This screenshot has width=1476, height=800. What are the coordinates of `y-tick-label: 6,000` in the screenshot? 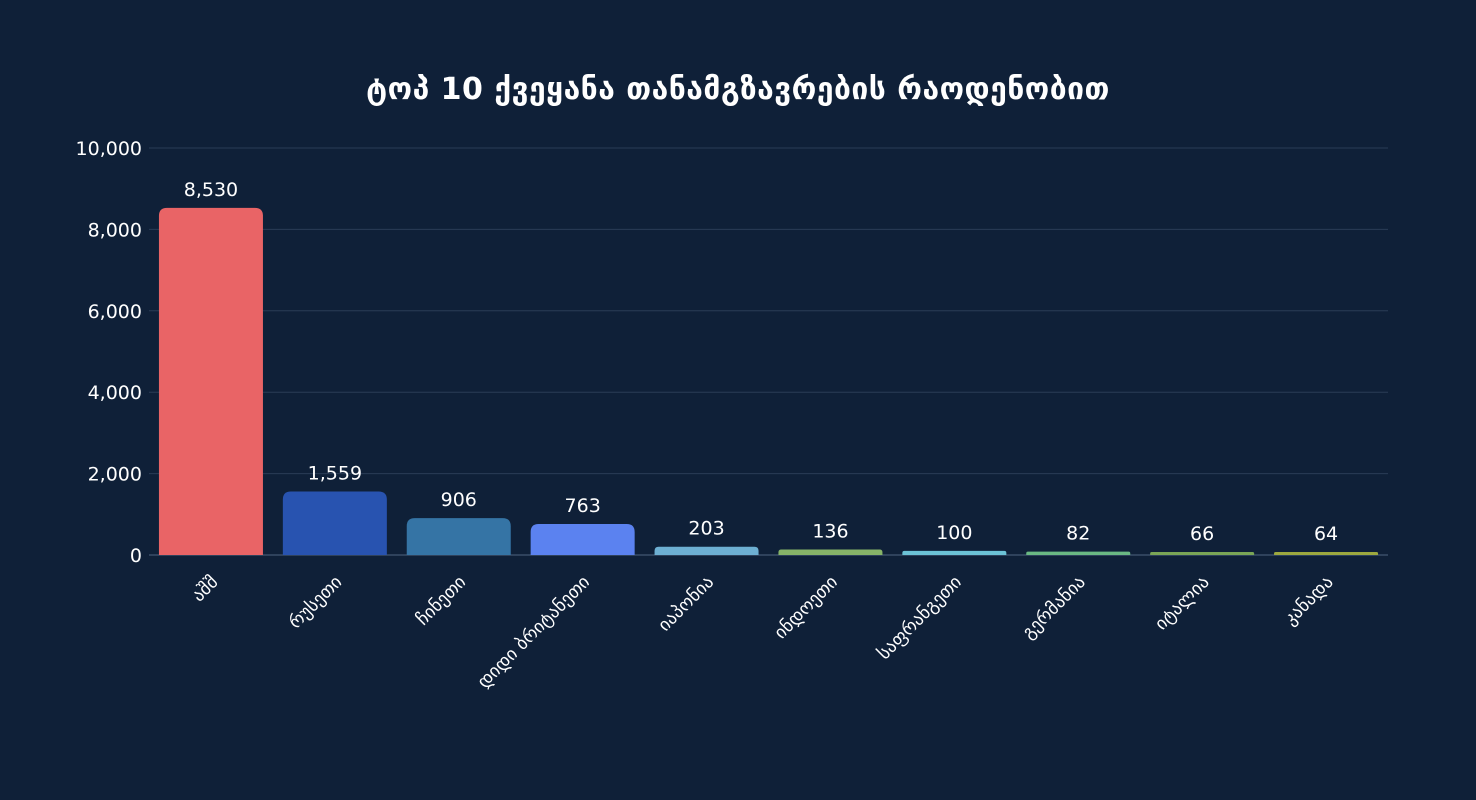 It's located at (115, 312).